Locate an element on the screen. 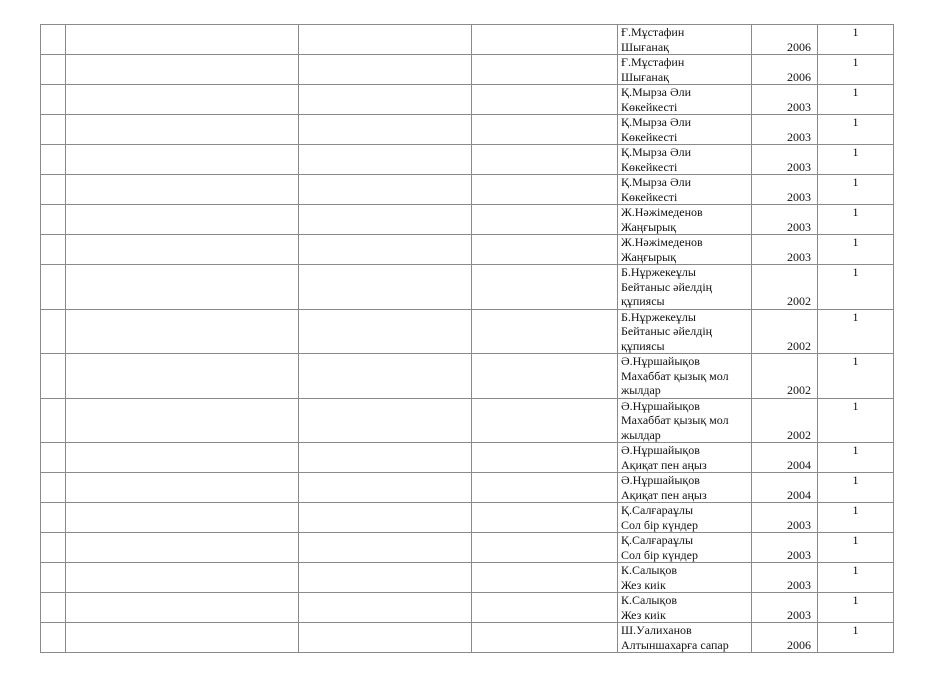  title-line: Махаббат қызық мол is located at coordinates (675, 375).